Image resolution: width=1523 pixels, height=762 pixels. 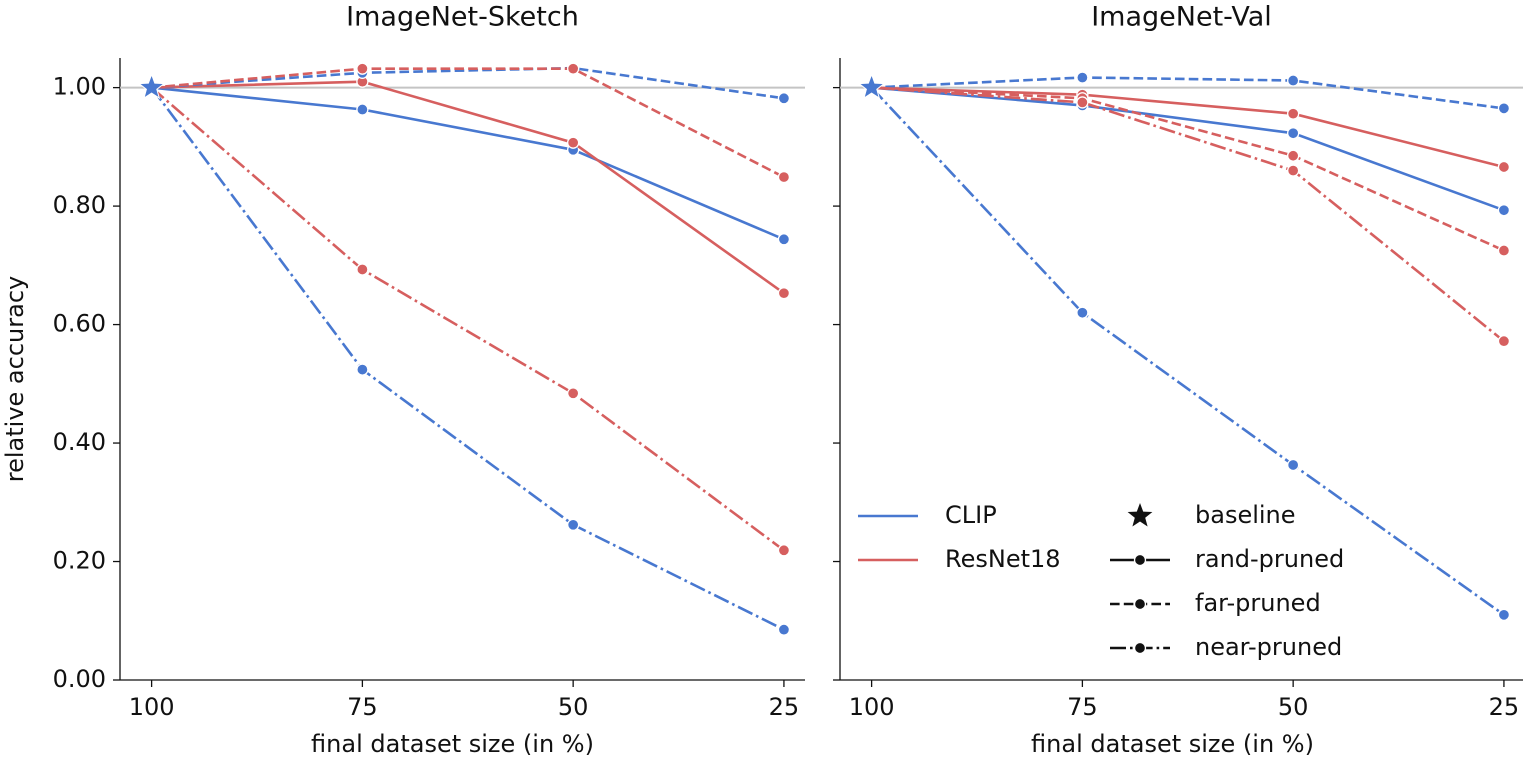 What do you see at coordinates (1268, 647) in the screenshot?
I see `legend-label: near-pruned` at bounding box center [1268, 647].